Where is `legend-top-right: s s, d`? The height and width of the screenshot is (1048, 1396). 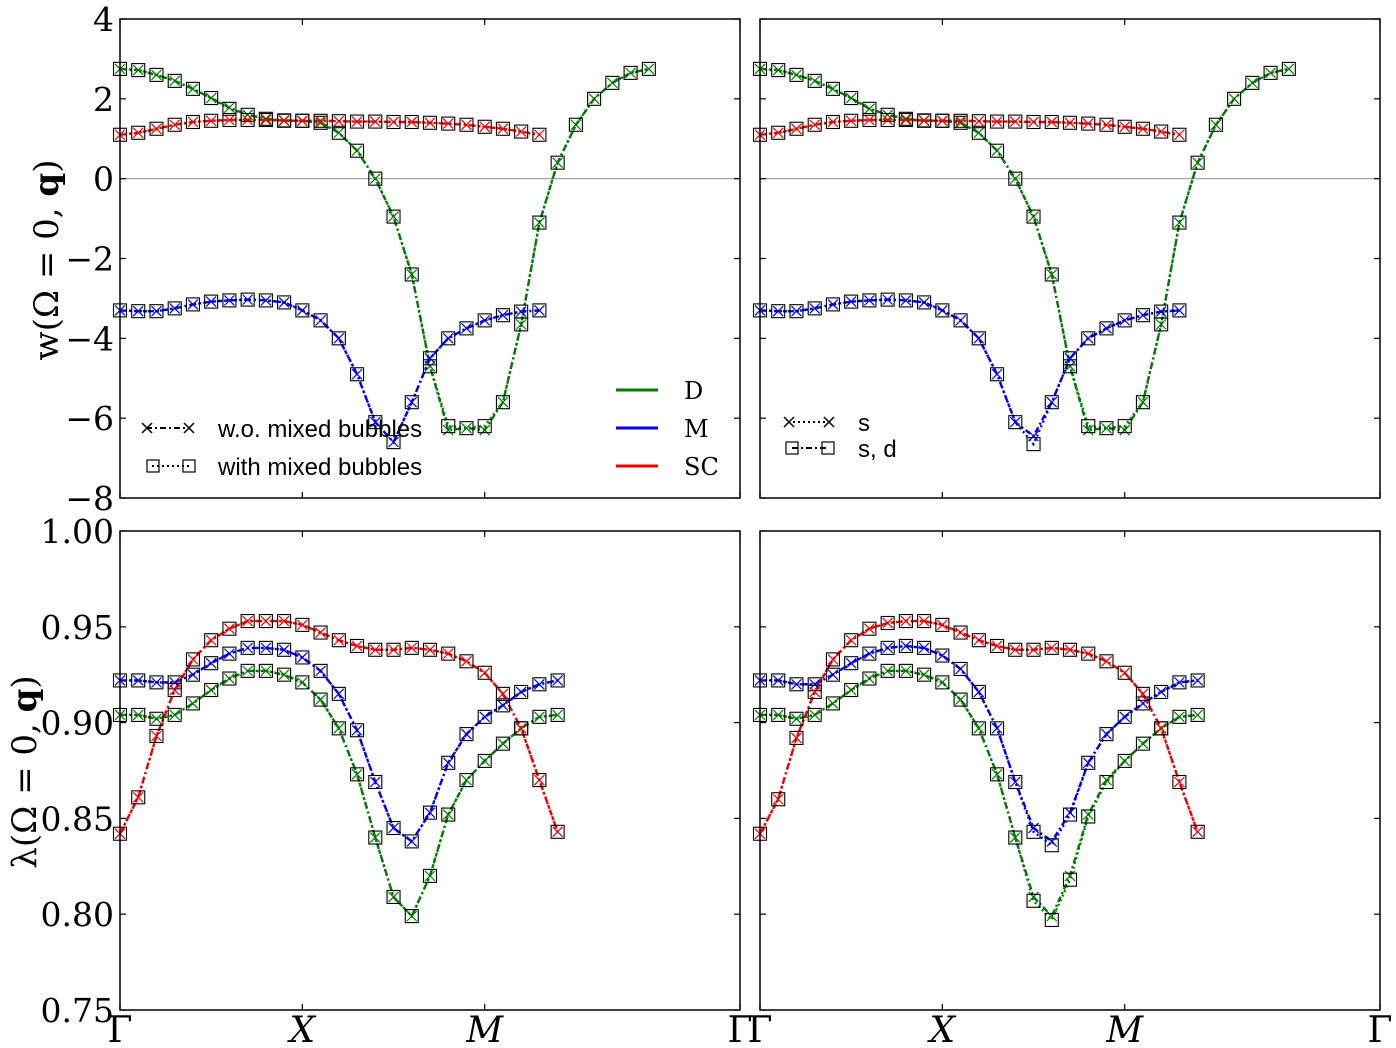 legend-top-right: s s, d is located at coordinates (840, 436).